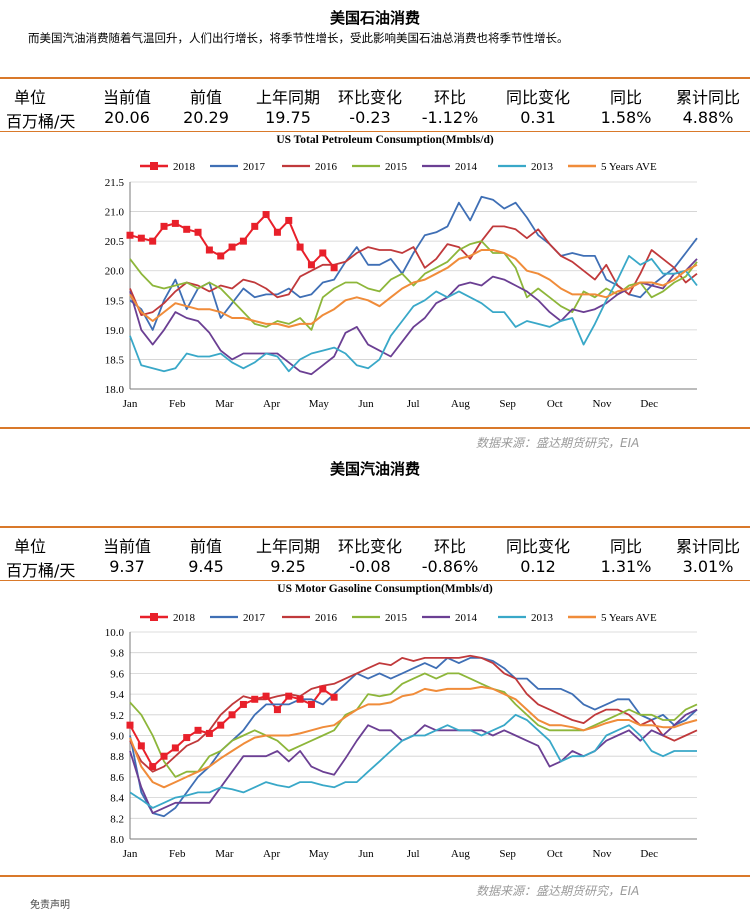  I want to click on legend-label: 2017, so click(254, 618).